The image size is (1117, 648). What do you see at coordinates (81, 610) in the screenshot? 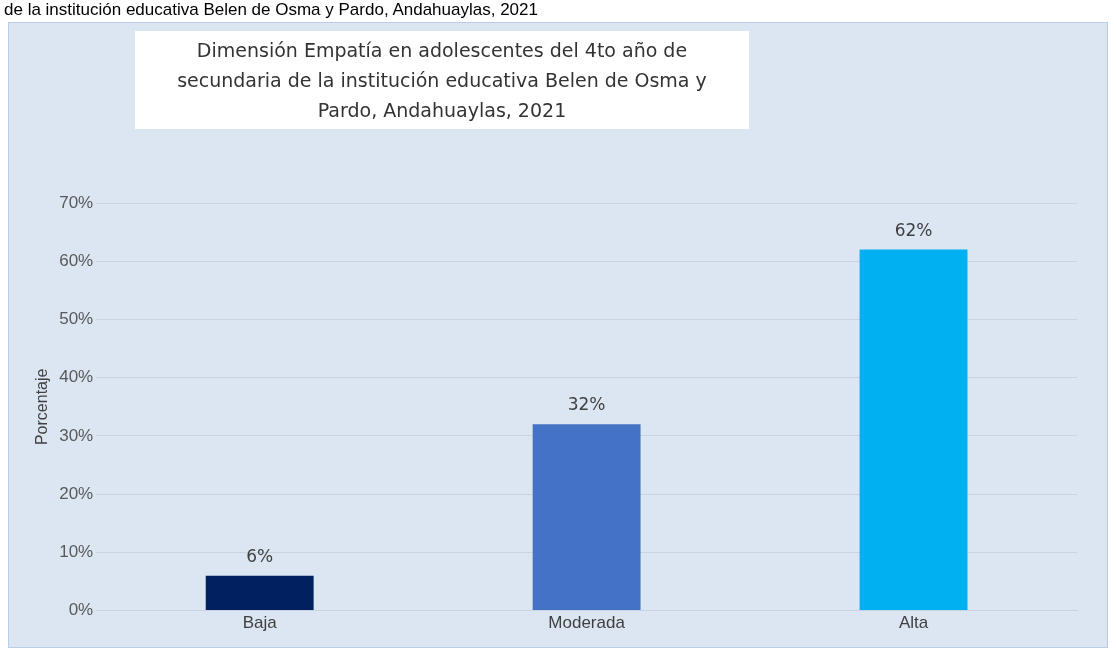
I see `y-tick-label: 0%` at bounding box center [81, 610].